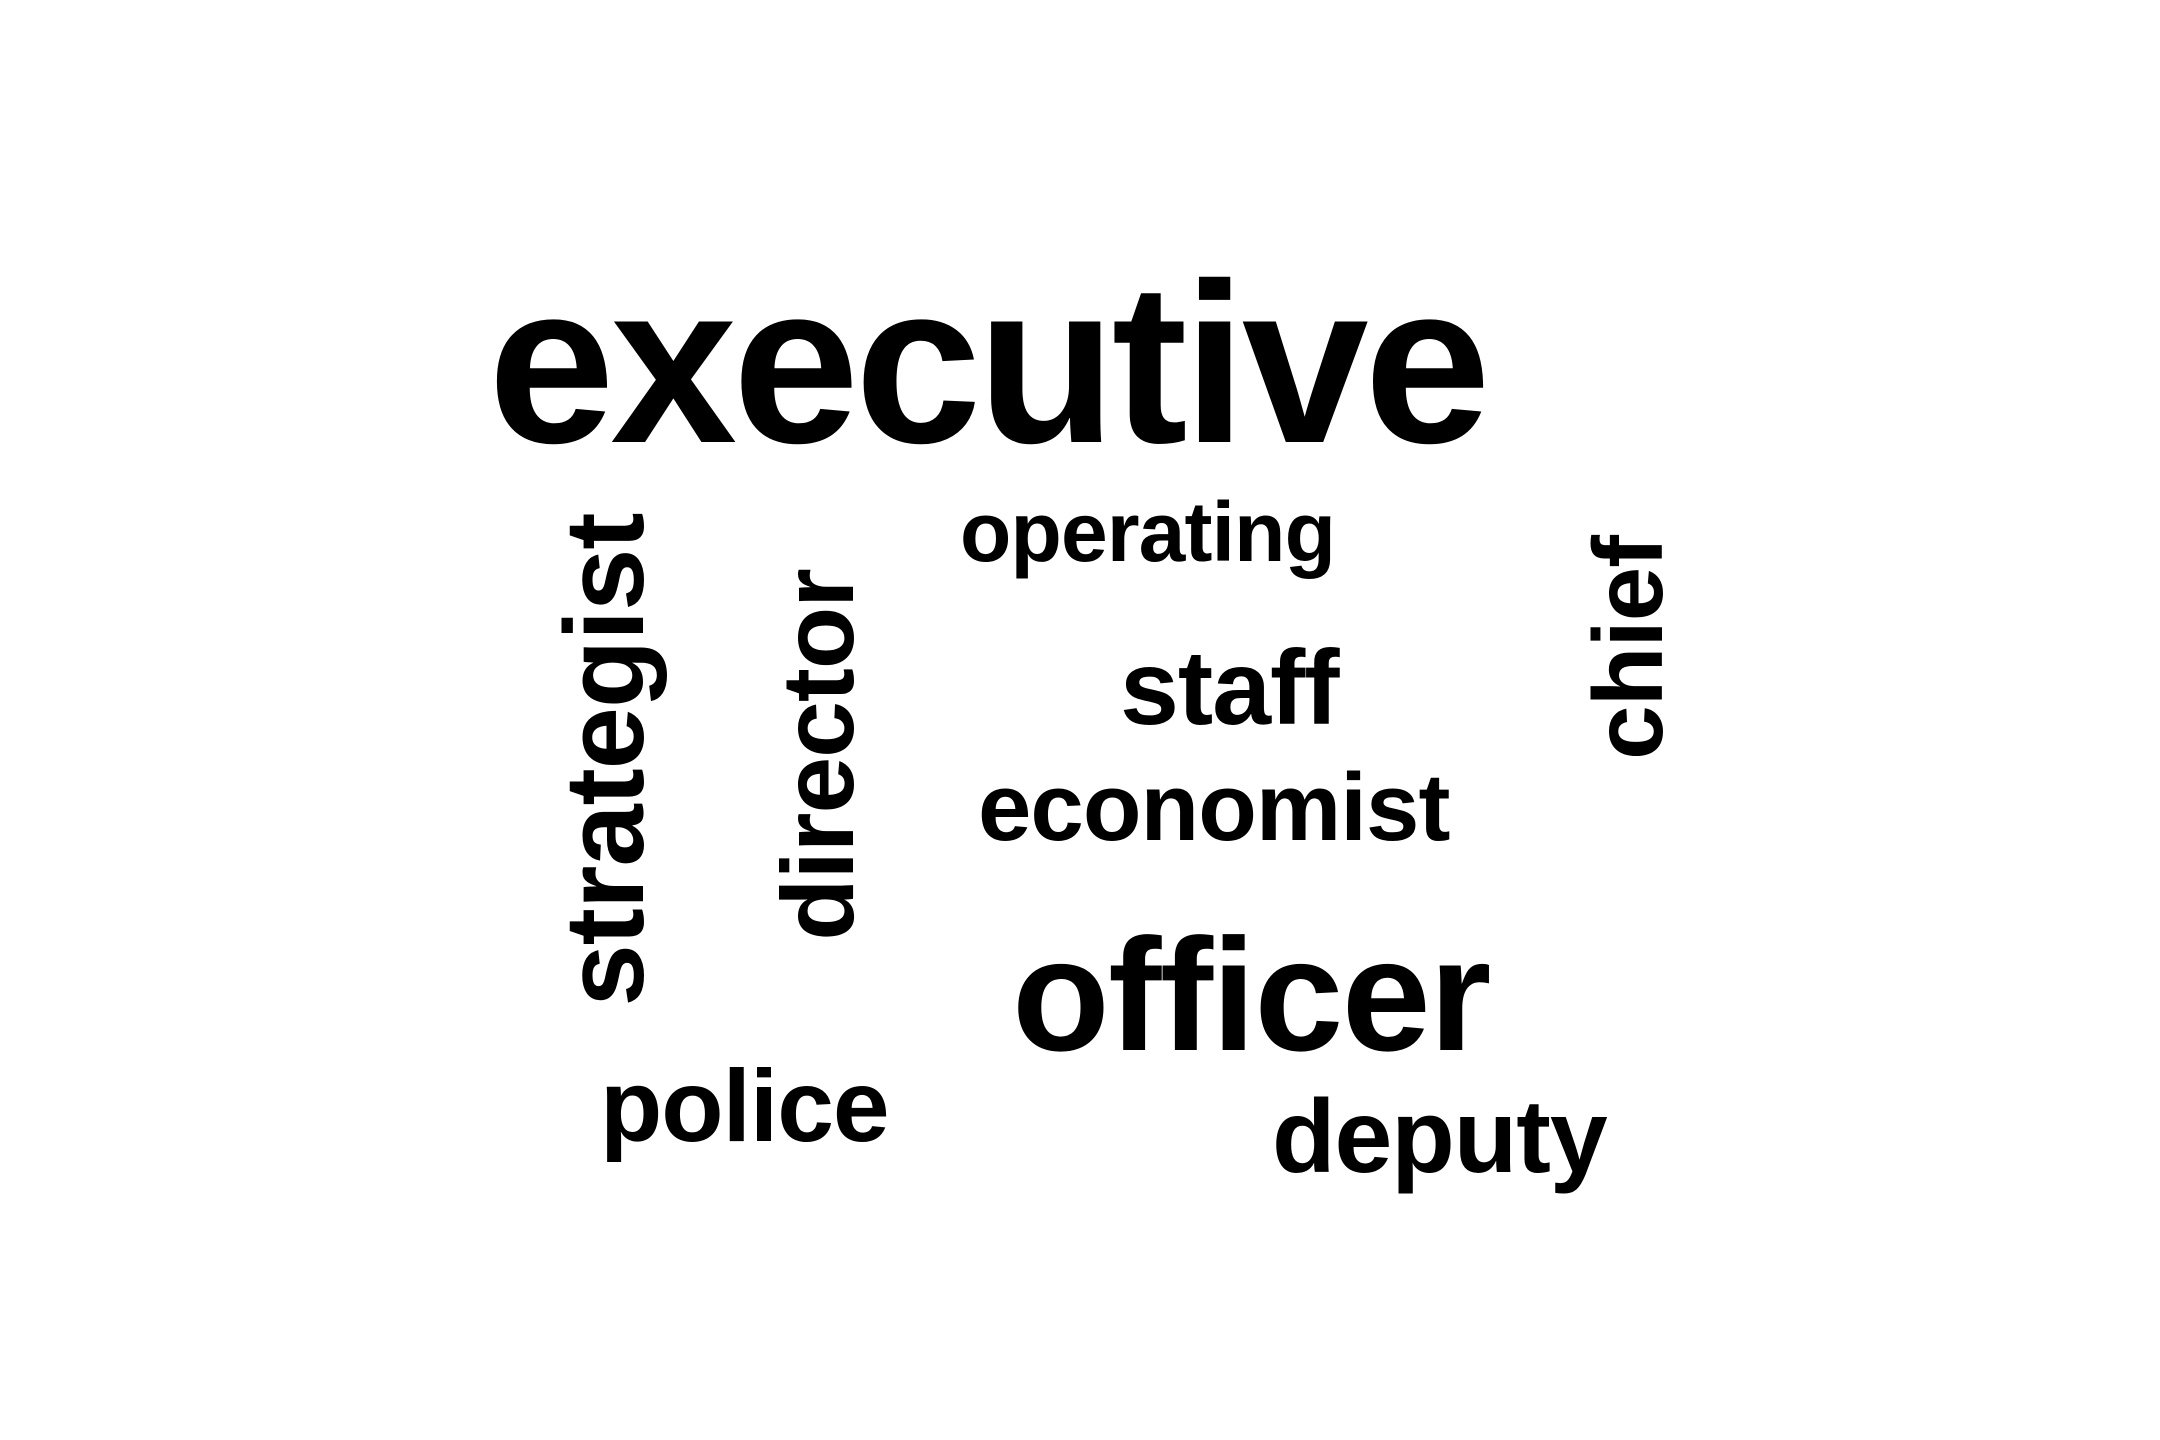 The image size is (2160, 1440). Describe the element at coordinates (989, 364) in the screenshot. I see `word-executive: executive` at that location.